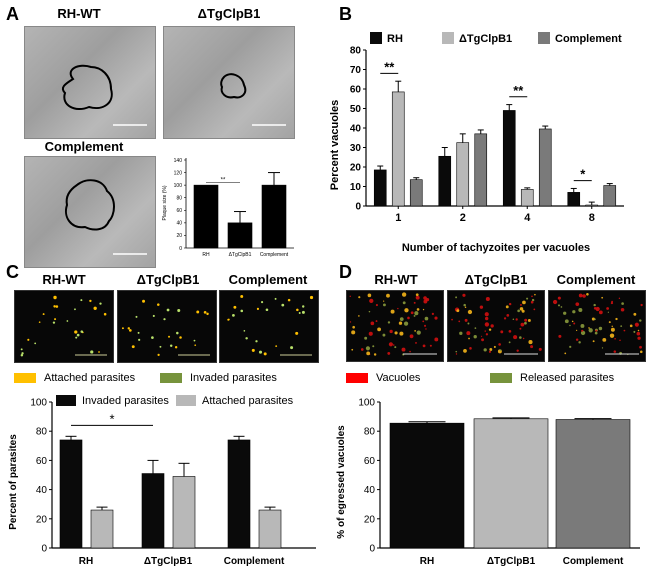 The width and height of the screenshot is (650, 586). Describe the element at coordinates (90, 378) in the screenshot. I see `legend-c-attached-label: Attached parasites` at that location.